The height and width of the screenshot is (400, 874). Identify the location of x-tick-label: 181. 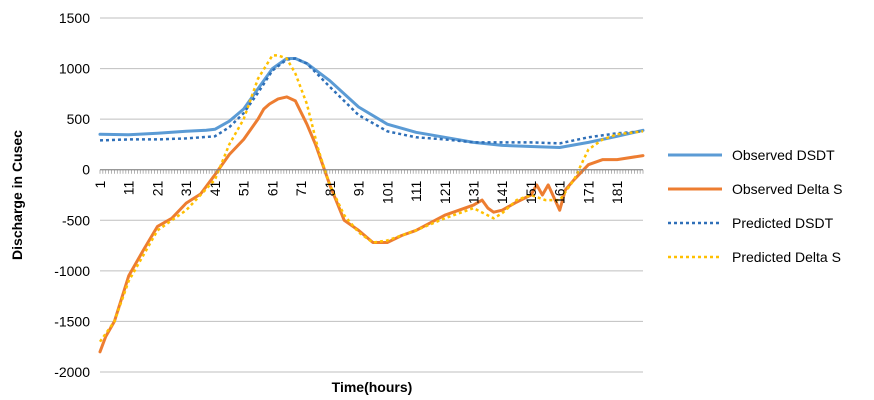
(617, 193).